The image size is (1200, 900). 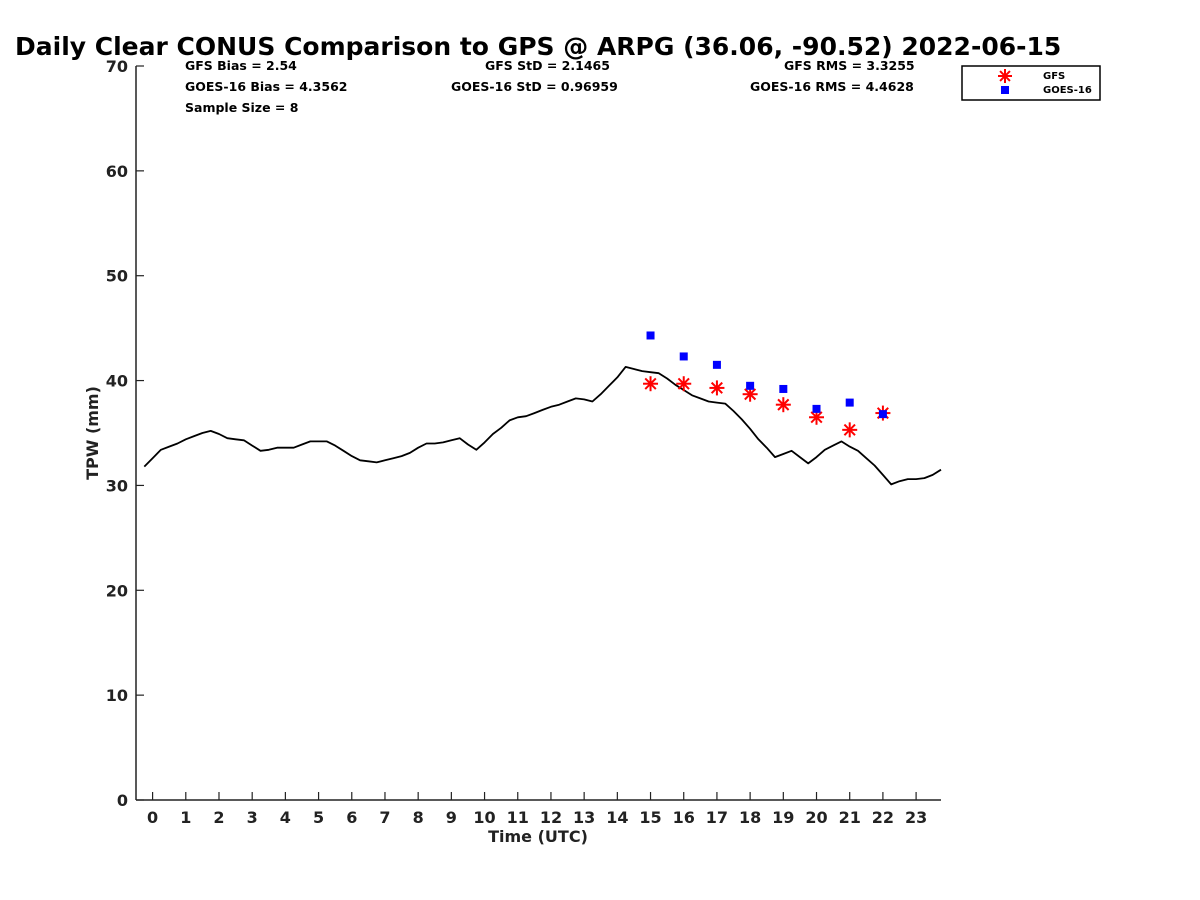 I want to click on x-tick-label: 1, so click(x=185, y=817).